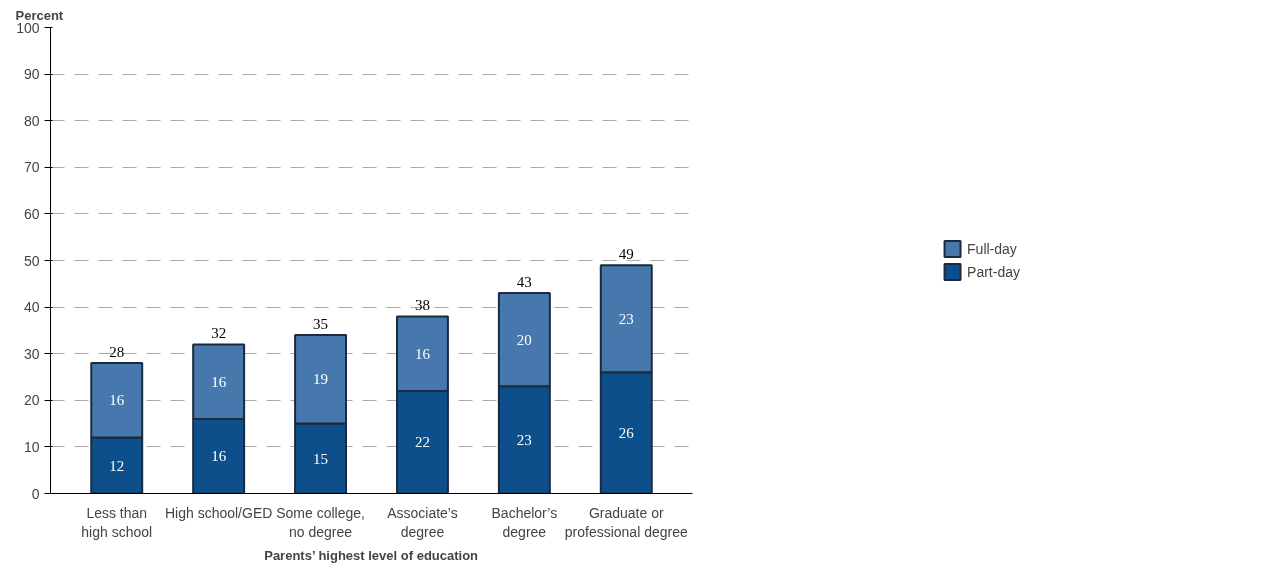 The height and width of the screenshot is (572, 1275). What do you see at coordinates (321, 458) in the screenshot?
I see `data-label: 15` at bounding box center [321, 458].